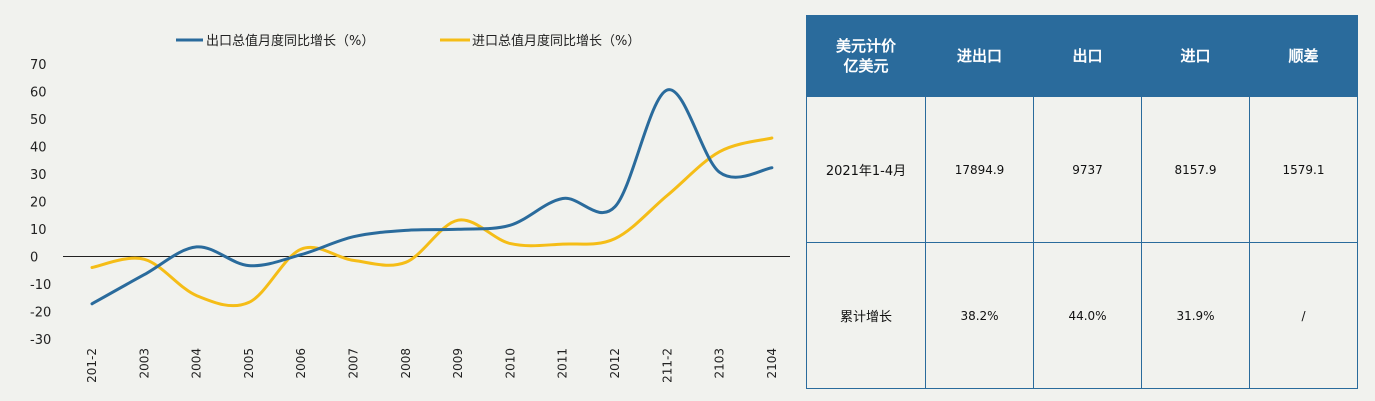  Describe the element at coordinates (354, 363) in the screenshot. I see `x-tick-label: 2007` at that location.